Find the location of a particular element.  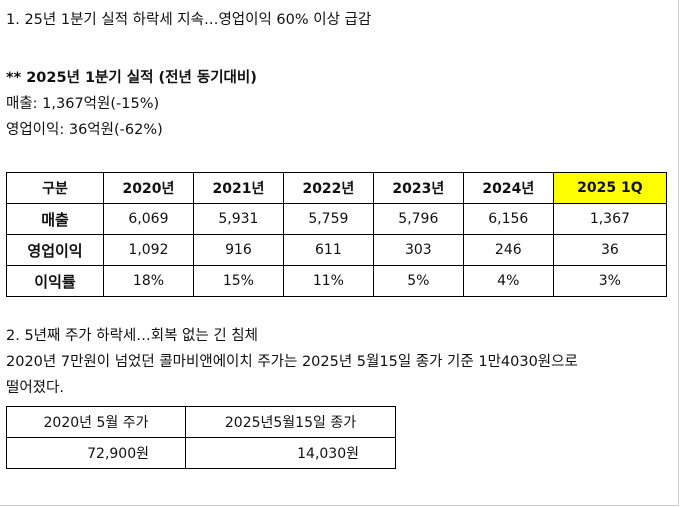

table-cell: 611 is located at coordinates (328, 250).